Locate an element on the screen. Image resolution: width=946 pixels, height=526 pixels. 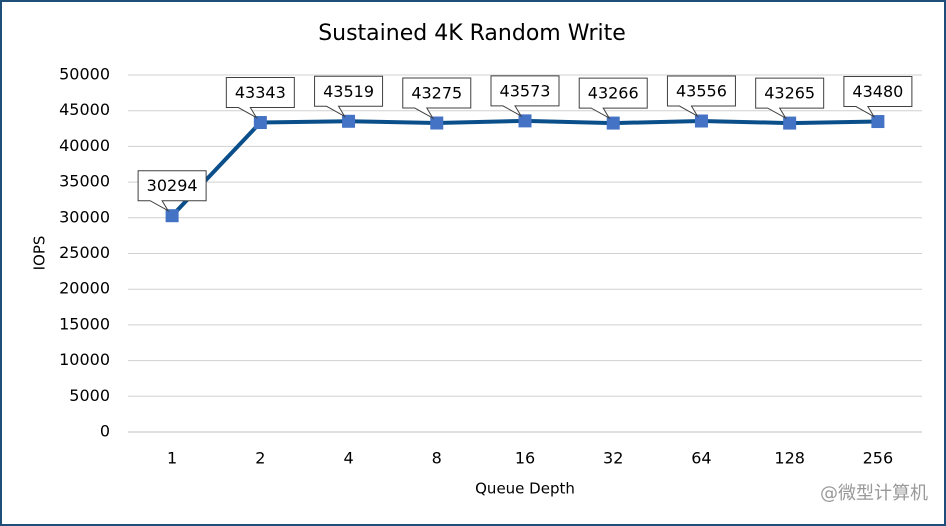
x-tick-label: 8 is located at coordinates (437, 458).